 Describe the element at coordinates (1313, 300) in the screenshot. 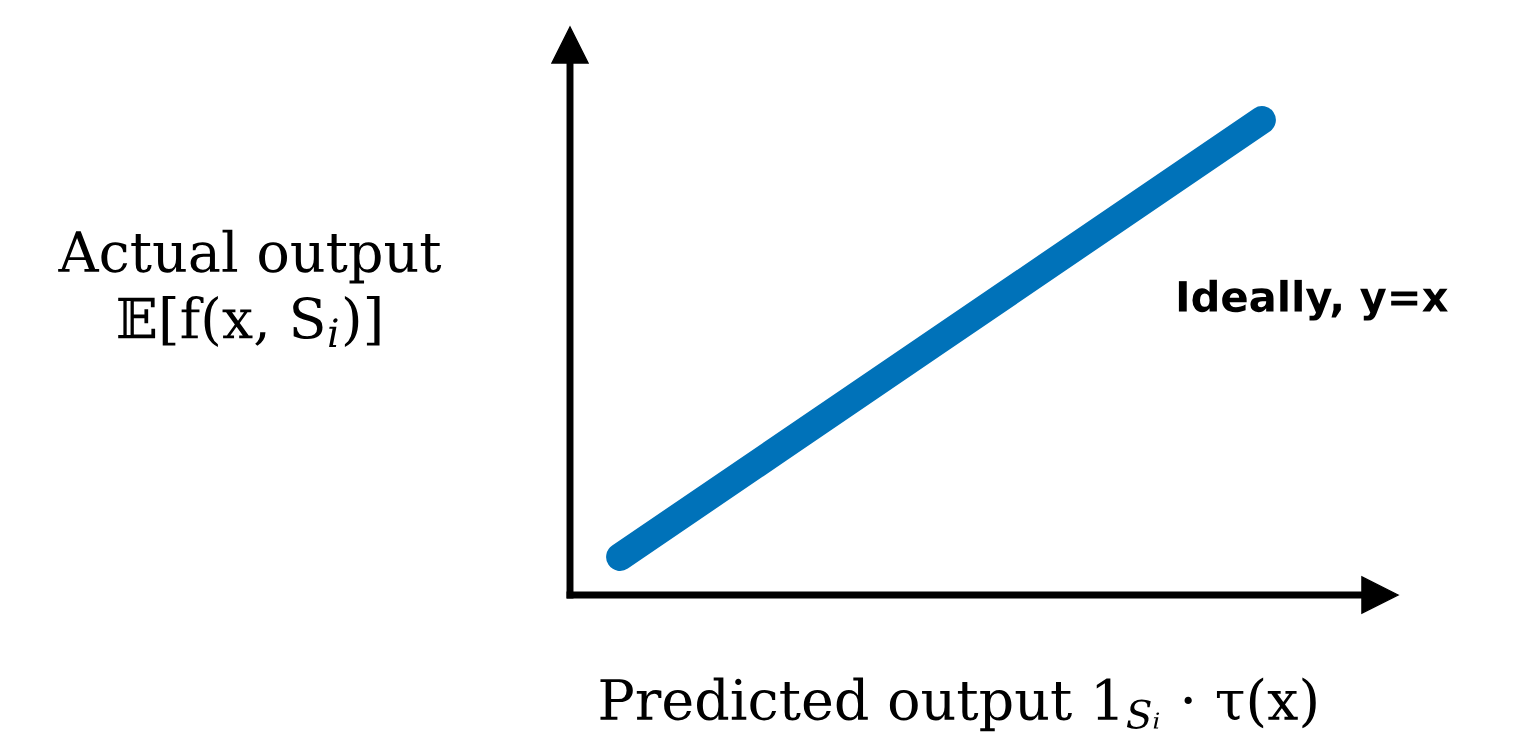

I see `annotation: Ideally, y=x` at that location.